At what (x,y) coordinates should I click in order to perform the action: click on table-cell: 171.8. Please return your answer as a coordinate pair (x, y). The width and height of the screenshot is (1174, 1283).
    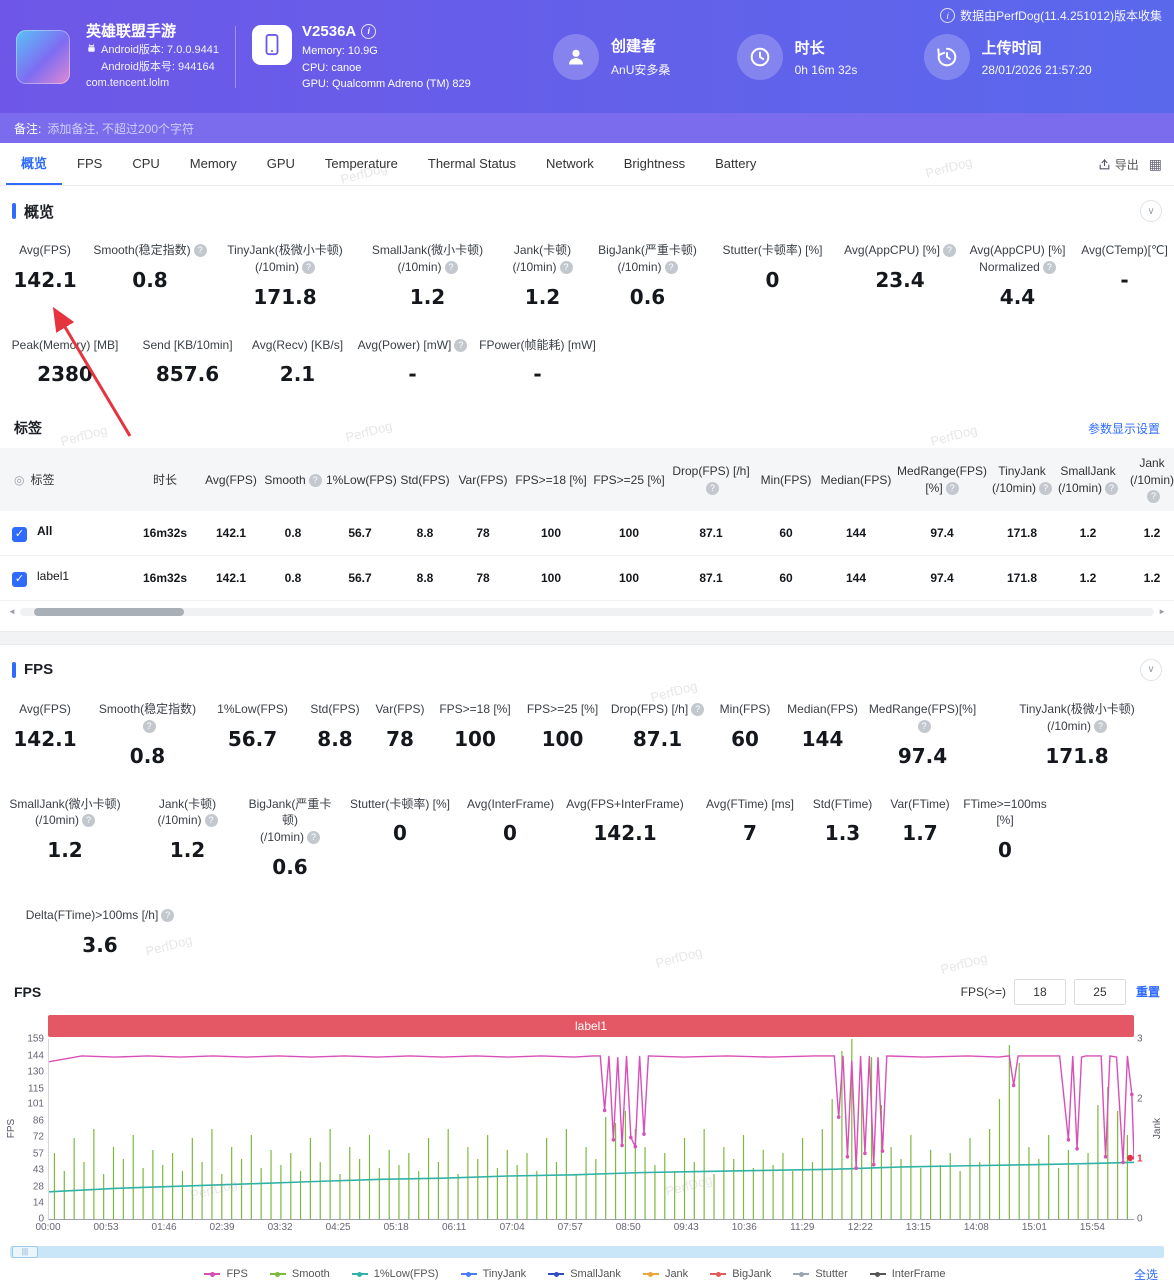
    Looking at the image, I should click on (1022, 533).